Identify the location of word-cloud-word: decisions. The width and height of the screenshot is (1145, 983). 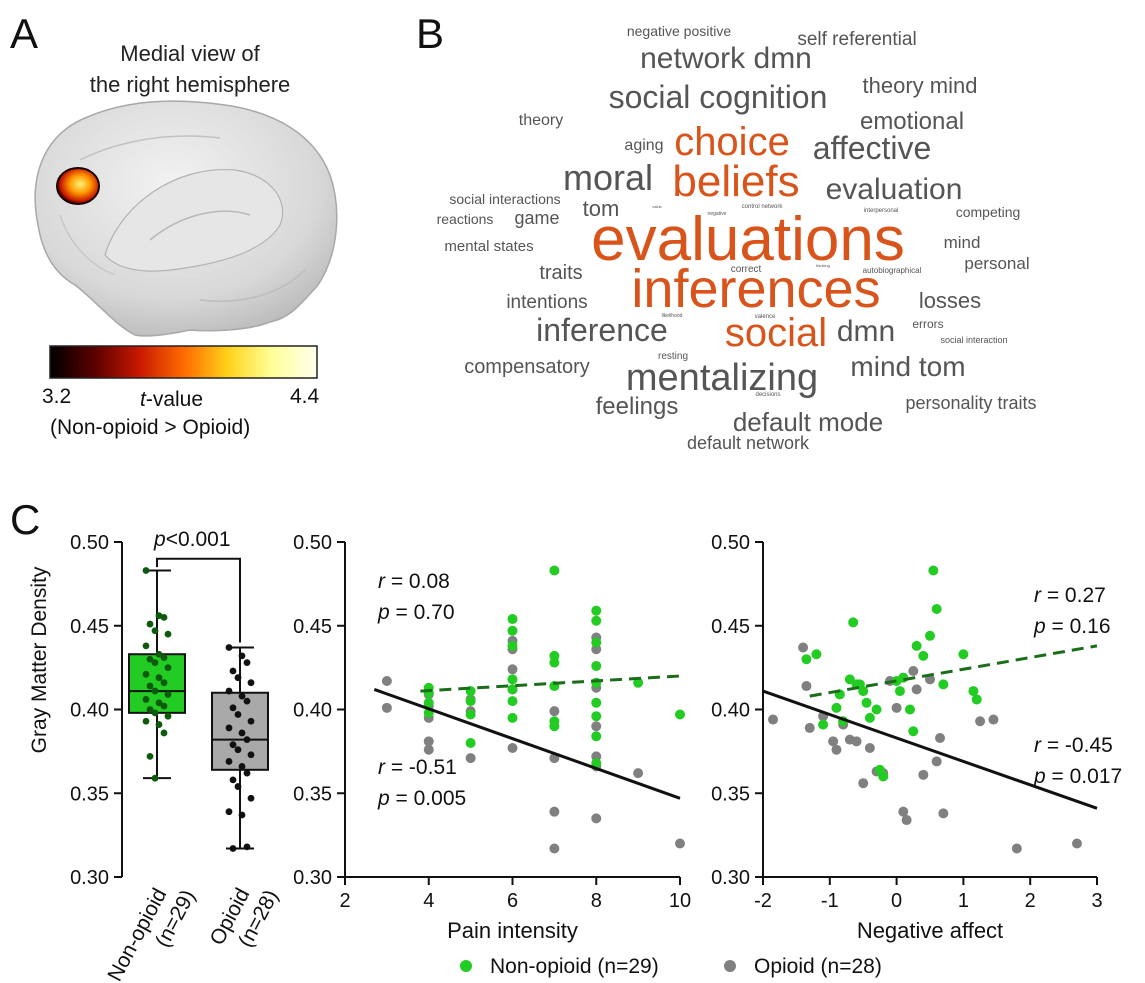
(767, 395).